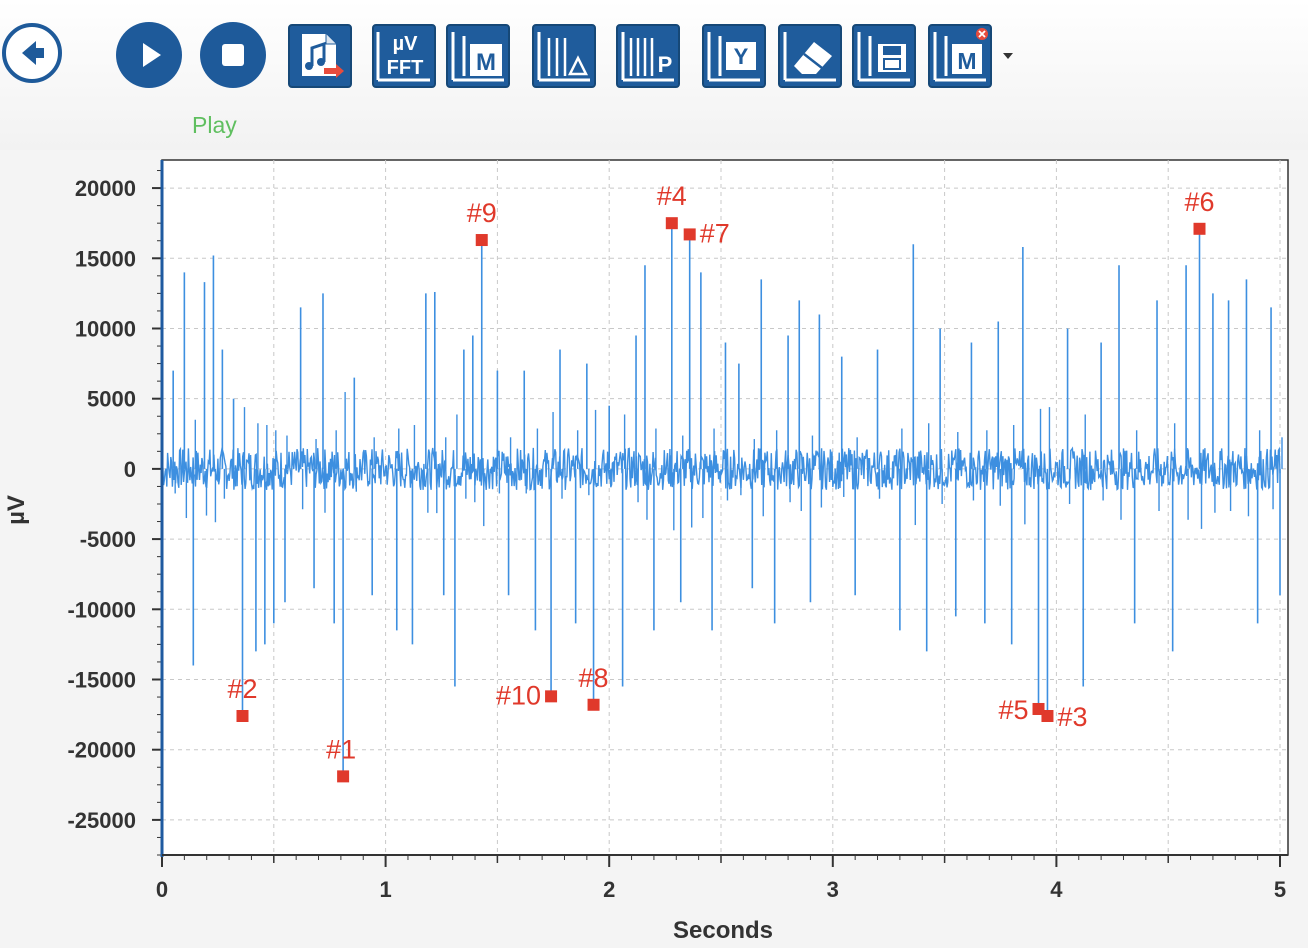 The width and height of the screenshot is (1308, 948). I want to click on save-icon, so click(883, 57).